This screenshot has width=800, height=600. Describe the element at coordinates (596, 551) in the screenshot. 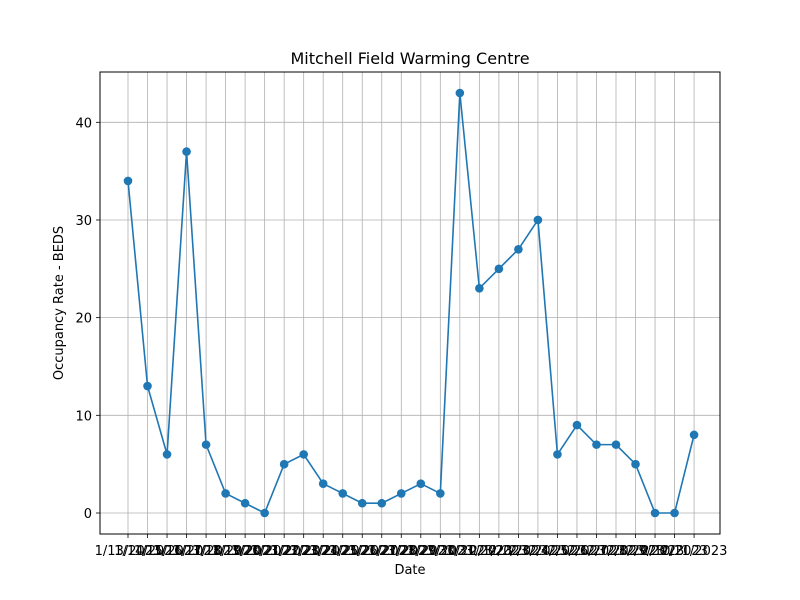

I see `x-tick-label: 2/6/2023` at that location.